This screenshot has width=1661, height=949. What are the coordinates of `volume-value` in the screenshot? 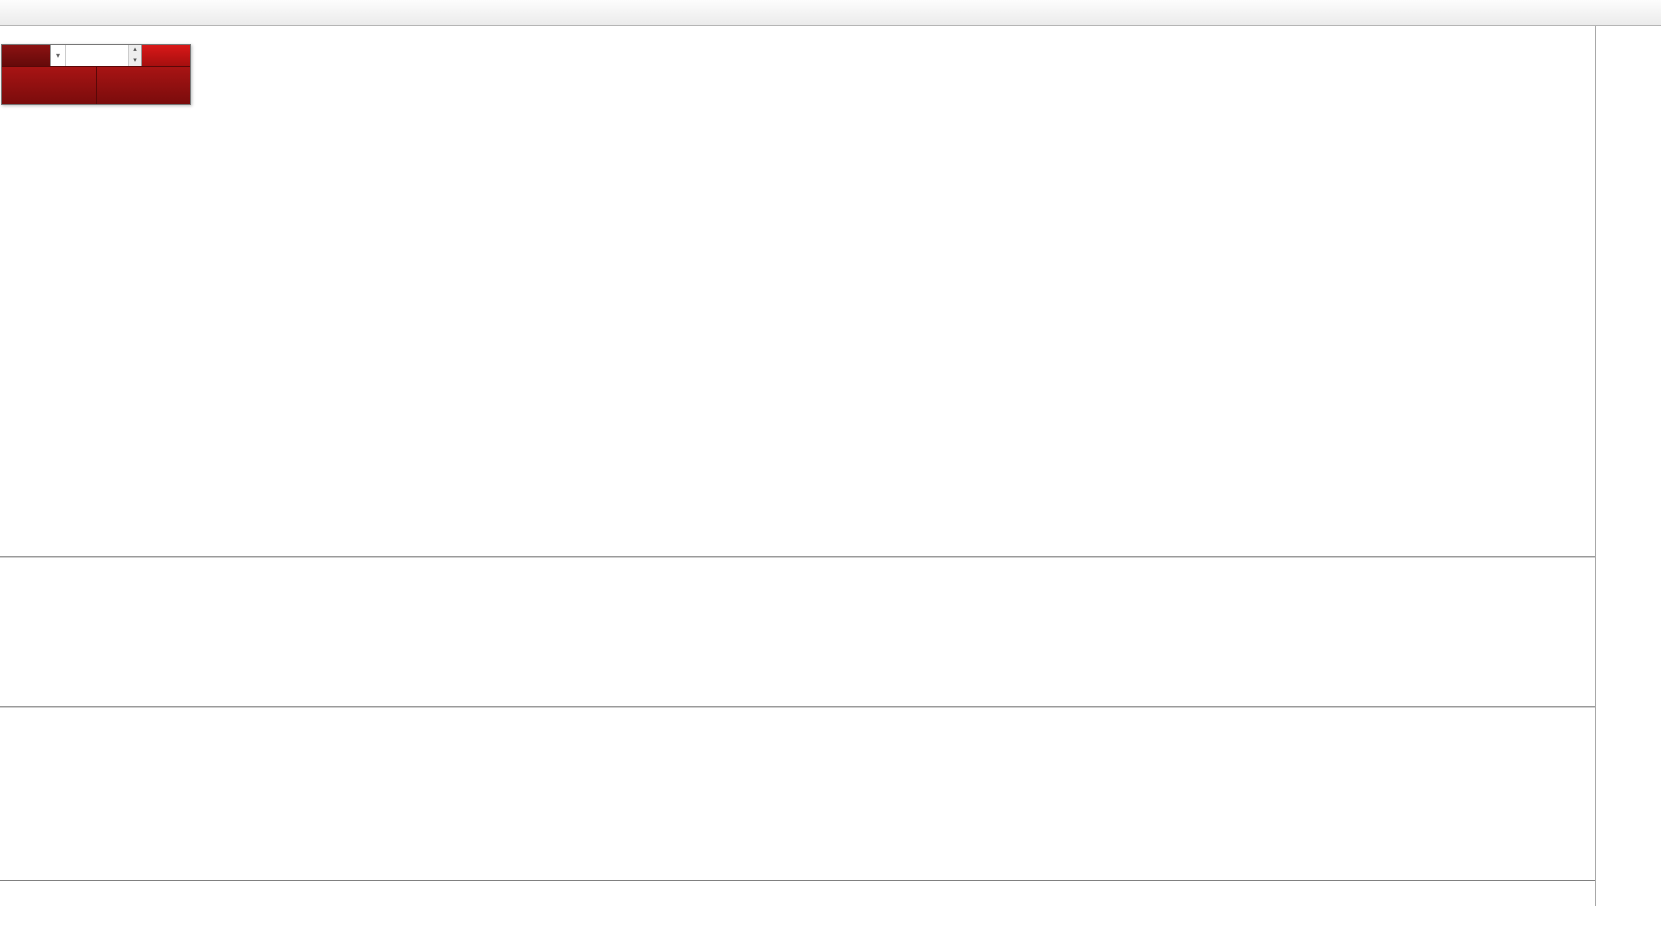 It's located at (97, 55).